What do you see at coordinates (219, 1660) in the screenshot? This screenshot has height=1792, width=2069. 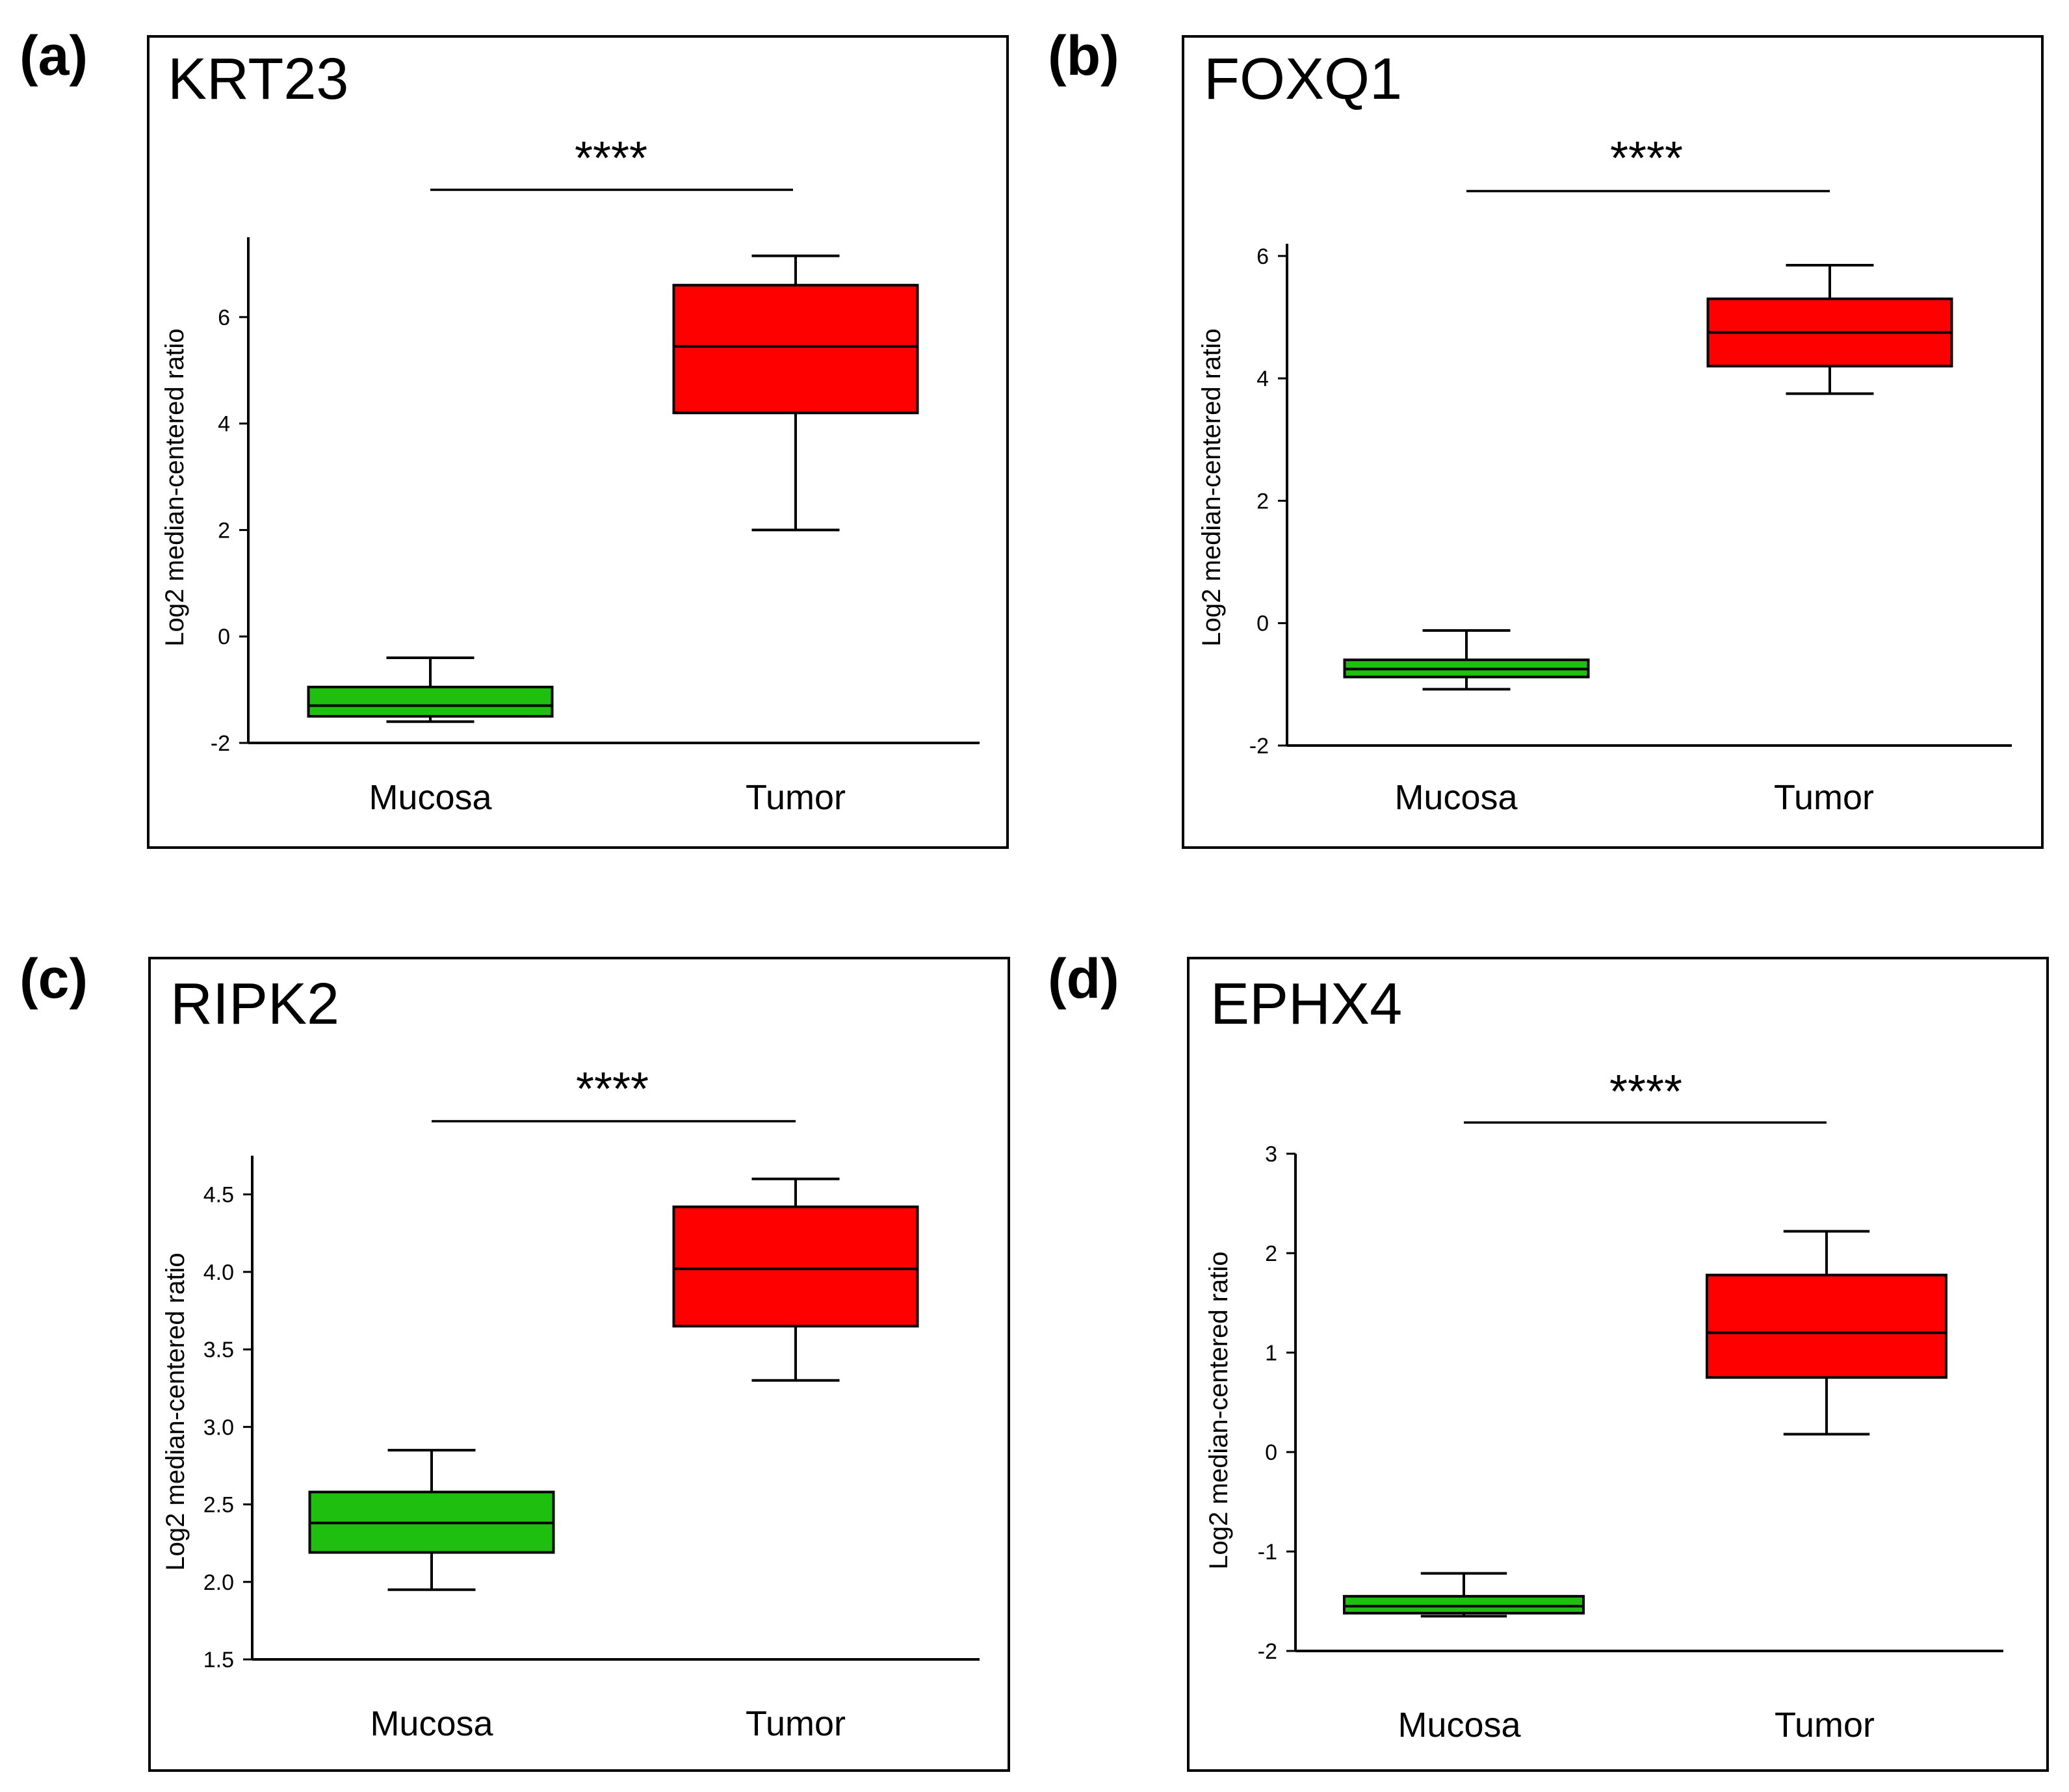 I see `y-tick-label: 1.5` at bounding box center [219, 1660].